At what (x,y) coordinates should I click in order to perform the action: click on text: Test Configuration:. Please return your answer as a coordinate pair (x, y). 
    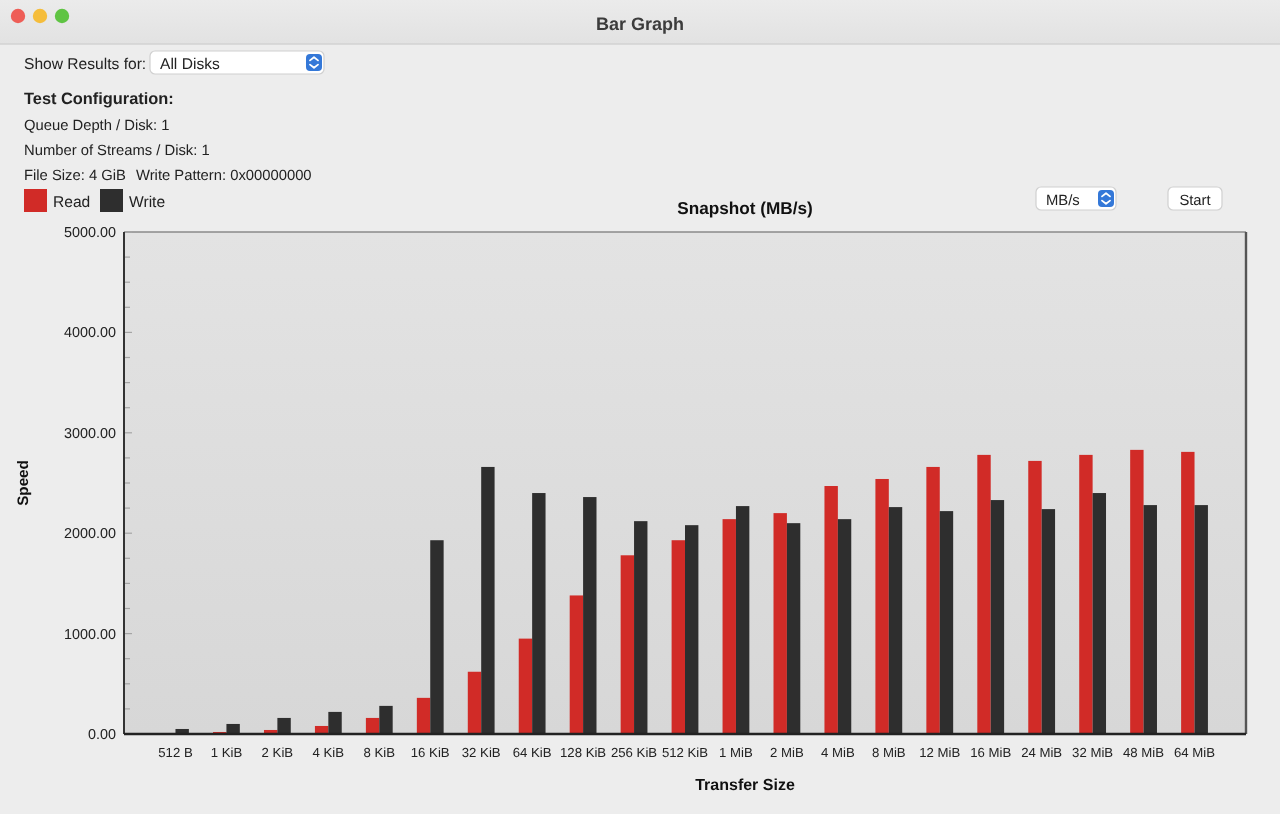
    Looking at the image, I should click on (99, 99).